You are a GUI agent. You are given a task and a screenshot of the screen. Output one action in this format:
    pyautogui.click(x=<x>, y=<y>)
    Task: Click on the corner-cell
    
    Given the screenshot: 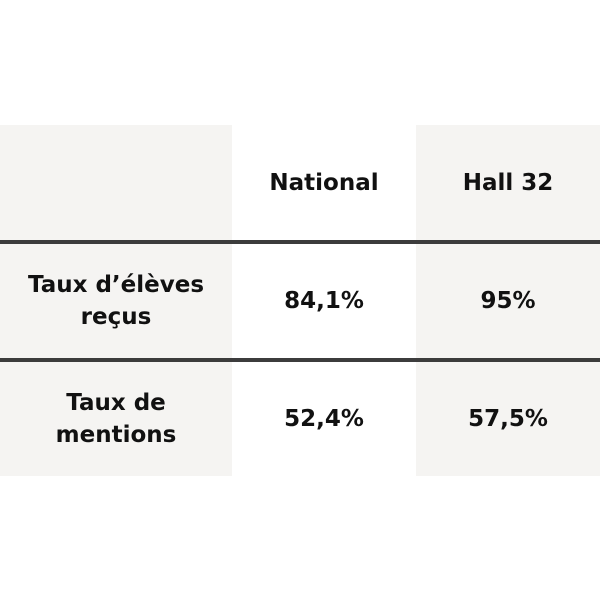 What is the action you would take?
    pyautogui.click(x=116, y=182)
    